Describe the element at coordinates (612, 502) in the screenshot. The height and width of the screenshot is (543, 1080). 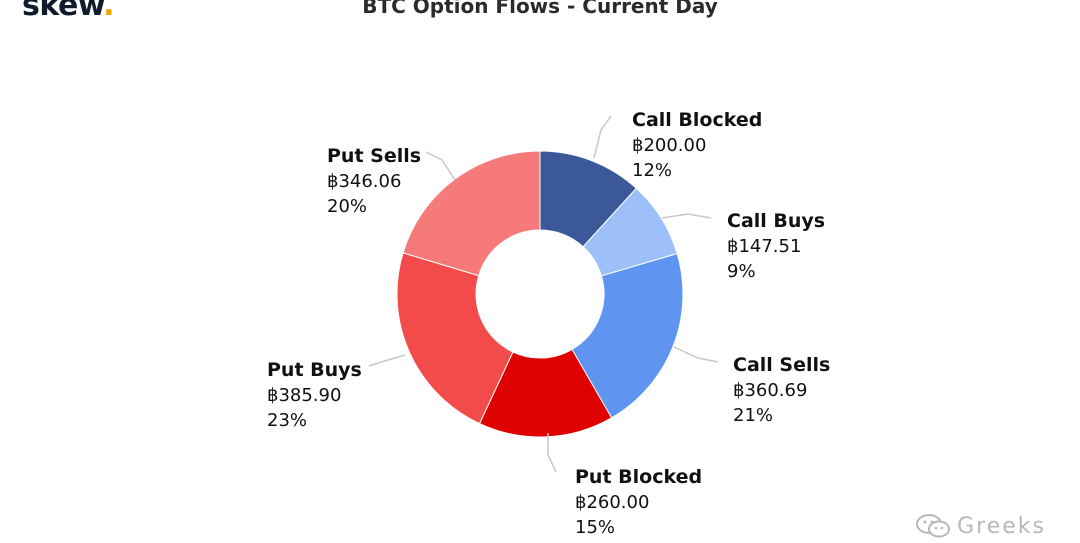
I see `label-value-put-blocked: ฿260.00` at that location.